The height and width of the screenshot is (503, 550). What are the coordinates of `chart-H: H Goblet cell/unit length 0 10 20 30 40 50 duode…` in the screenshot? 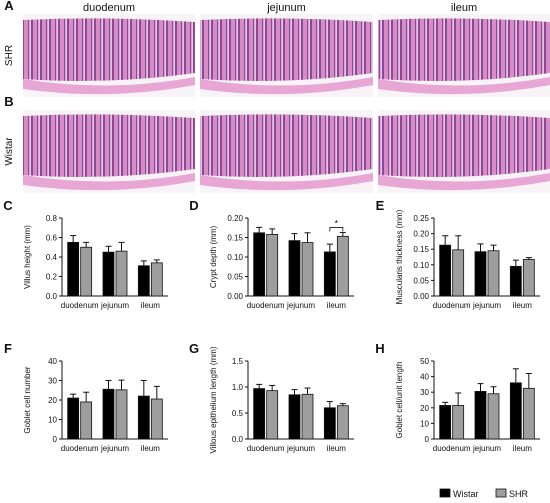 It's located at (457, 397).